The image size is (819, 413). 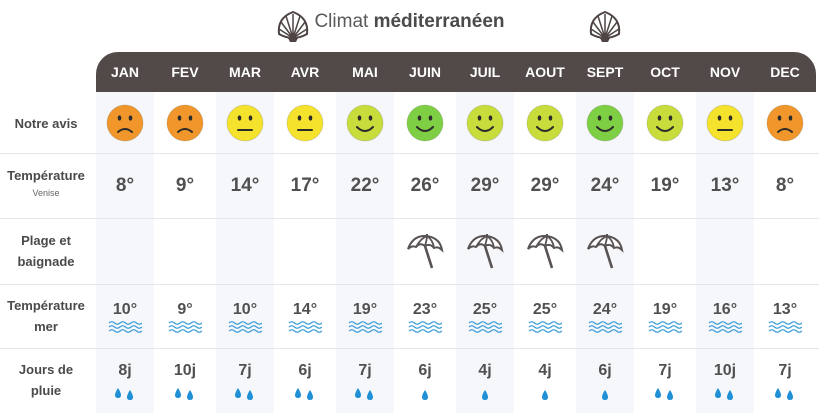 What do you see at coordinates (485, 72) in the screenshot?
I see `month-header: JUIL` at bounding box center [485, 72].